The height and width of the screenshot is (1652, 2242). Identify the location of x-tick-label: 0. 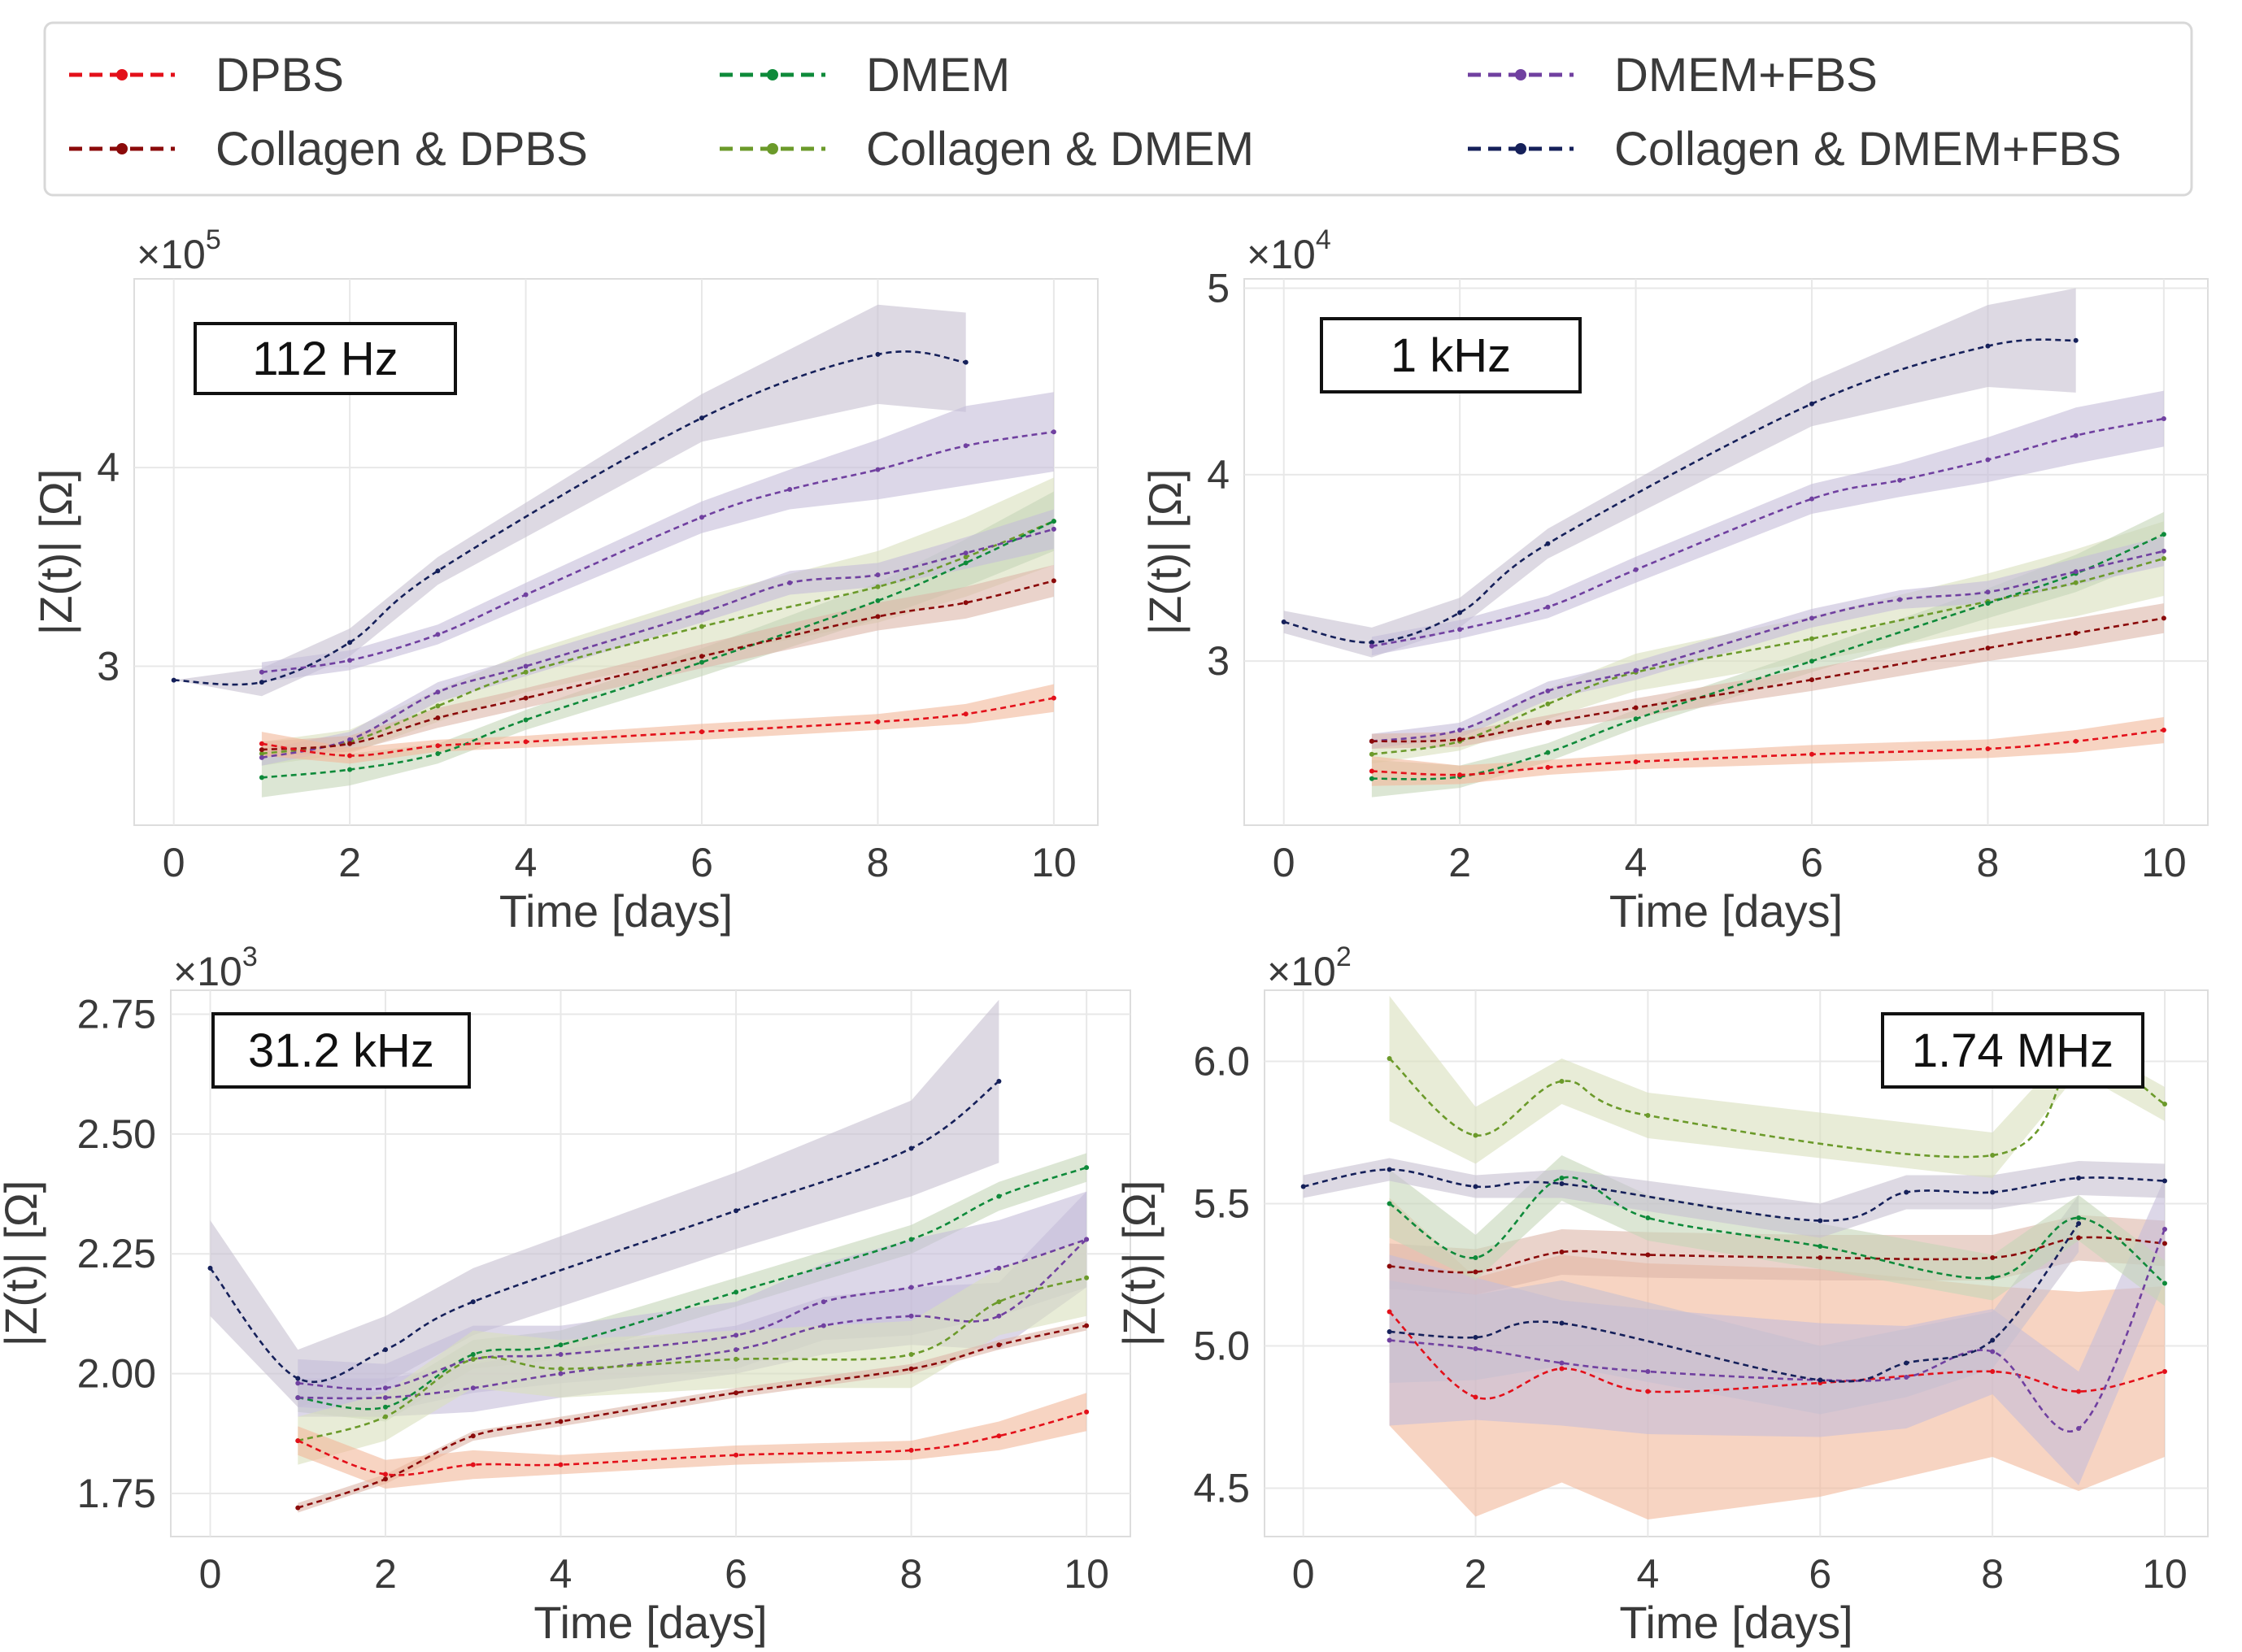
(1284, 862).